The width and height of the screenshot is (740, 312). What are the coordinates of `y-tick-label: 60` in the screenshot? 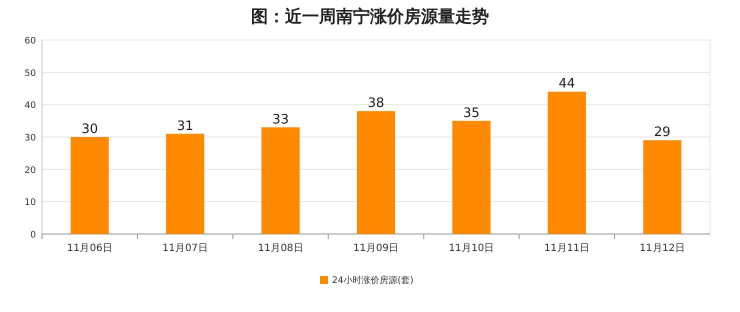 It's located at (30, 41).